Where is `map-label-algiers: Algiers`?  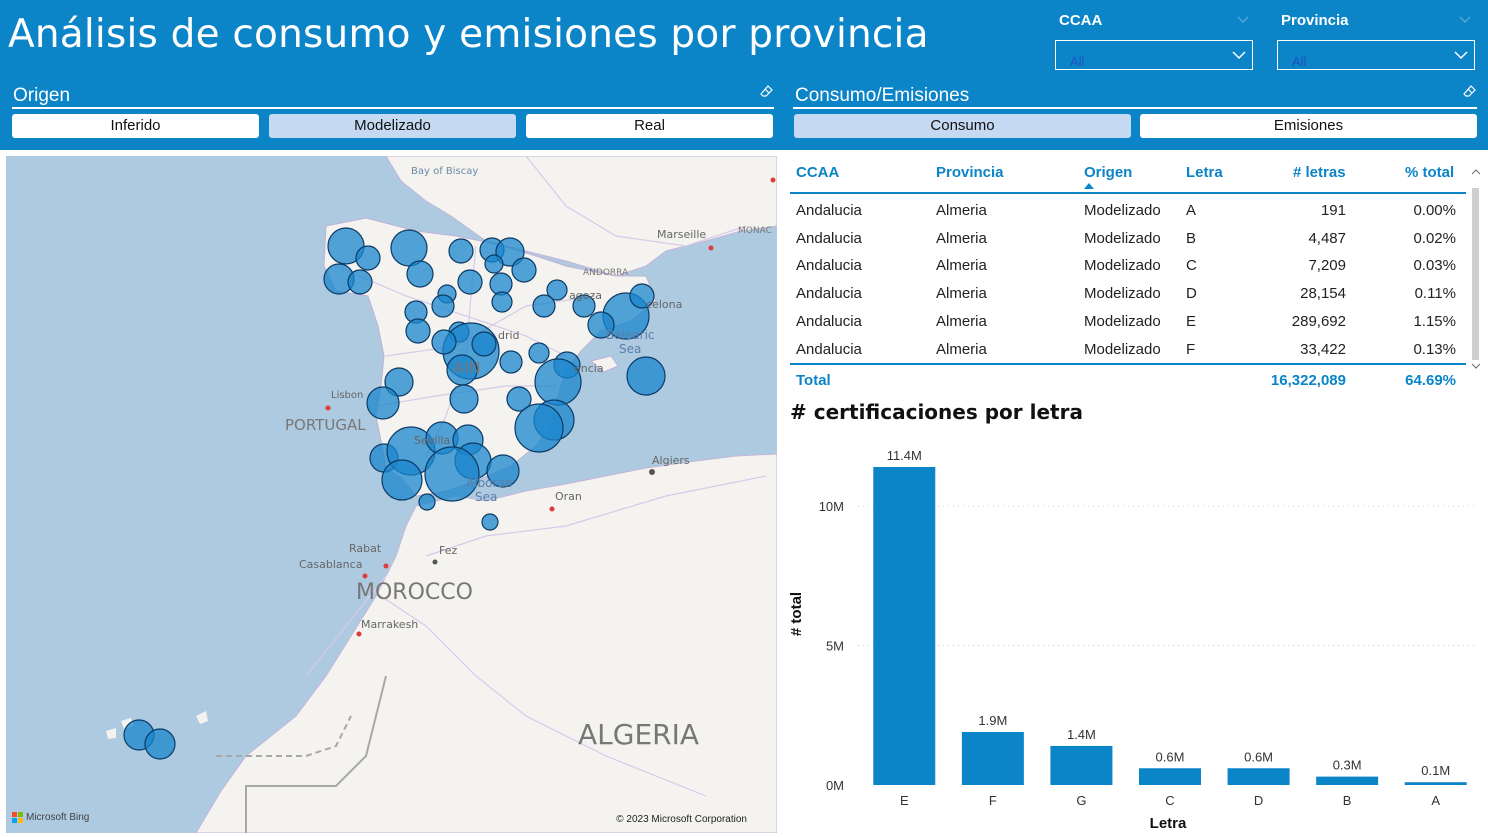 map-label-algiers: Algiers is located at coordinates (671, 460).